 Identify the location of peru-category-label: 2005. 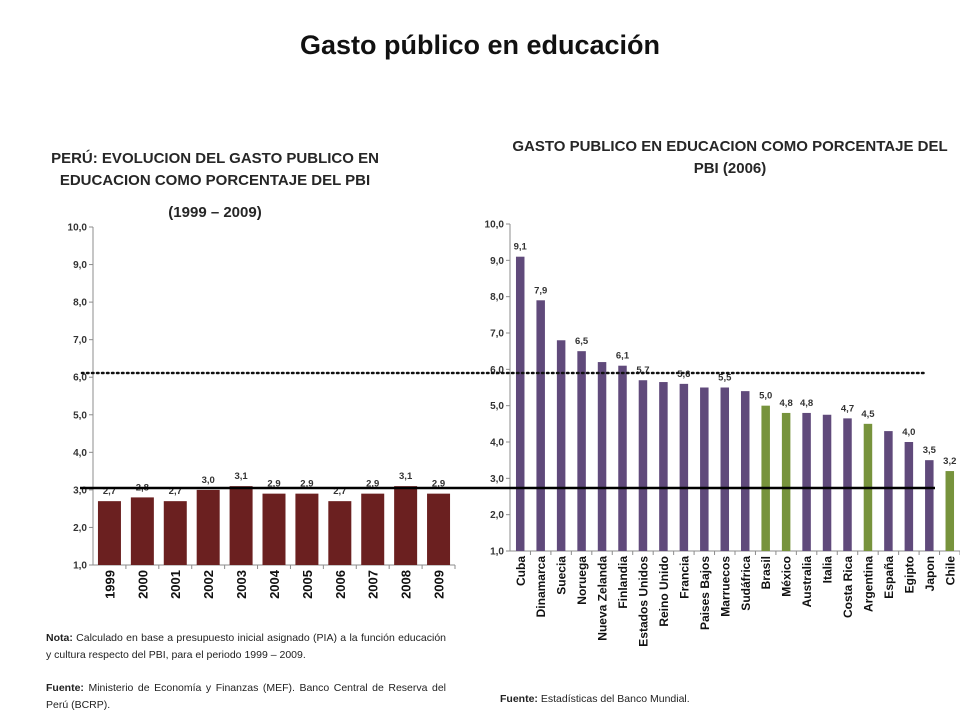
(307, 584).